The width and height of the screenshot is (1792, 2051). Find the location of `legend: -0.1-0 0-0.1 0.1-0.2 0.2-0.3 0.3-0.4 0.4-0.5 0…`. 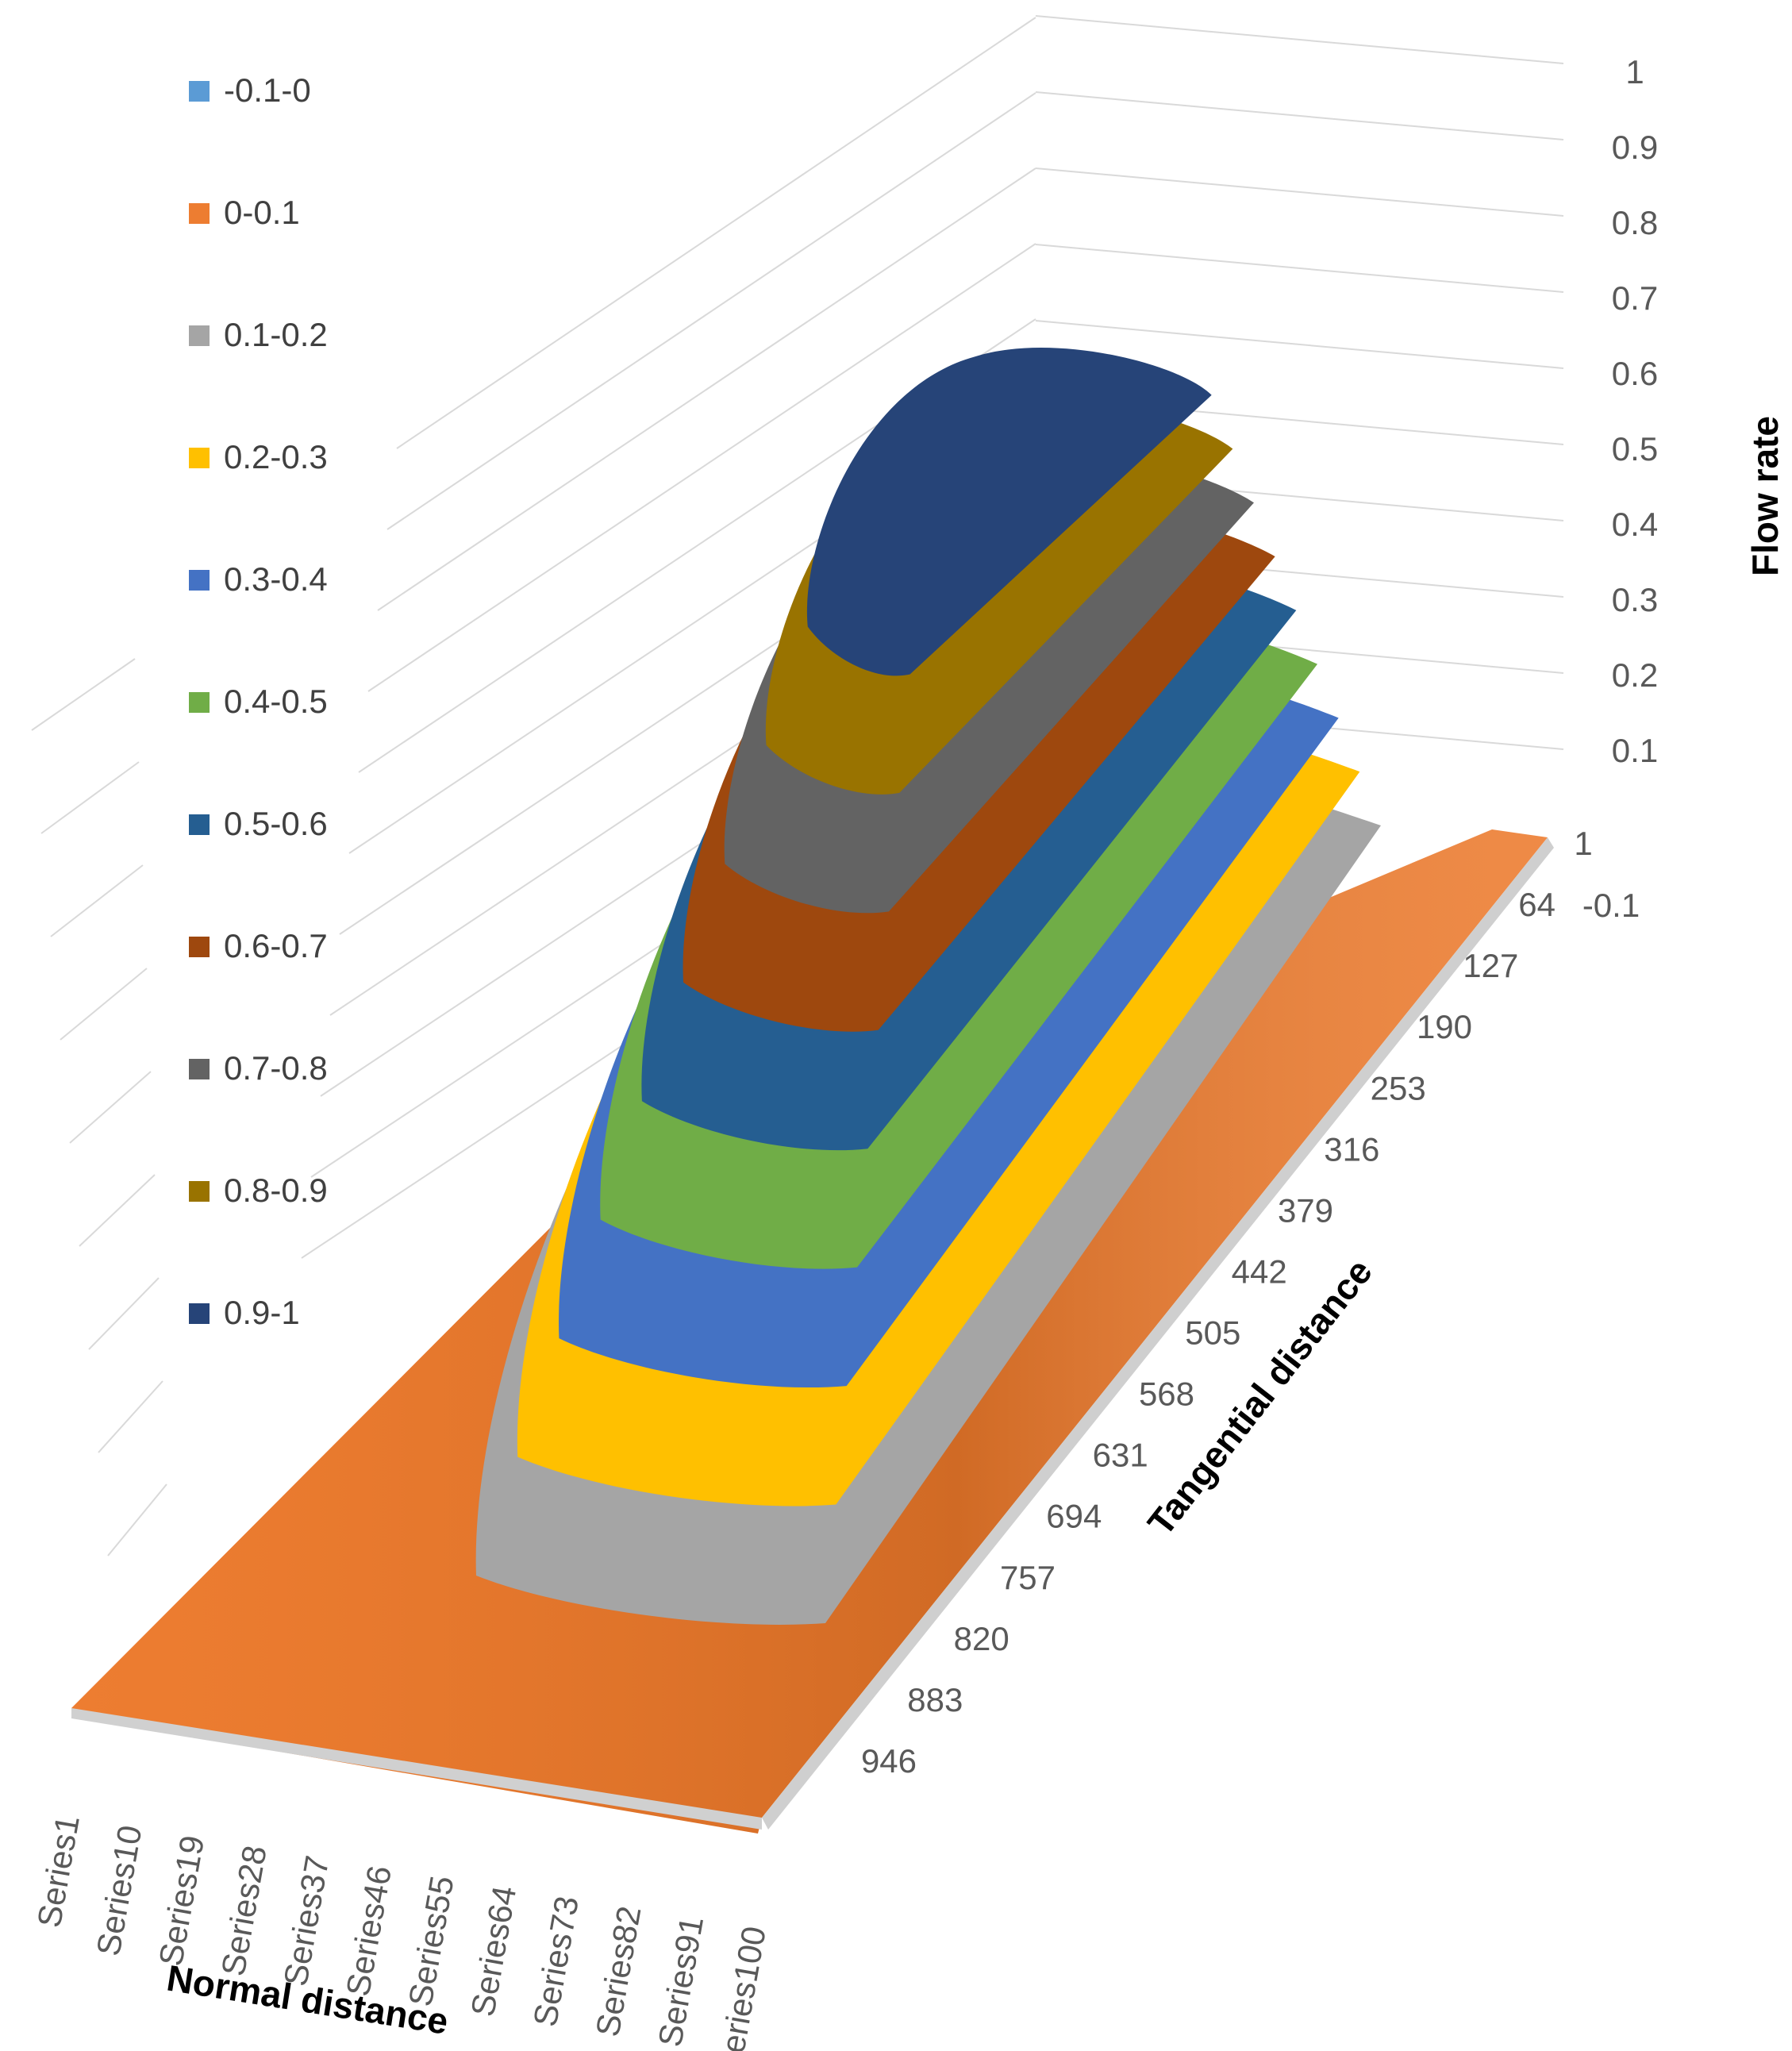

legend: -0.1-0 0-0.1 0.1-0.2 0.2-0.3 0.3-0.4 0.4-0.5 0… is located at coordinates (258, 701).